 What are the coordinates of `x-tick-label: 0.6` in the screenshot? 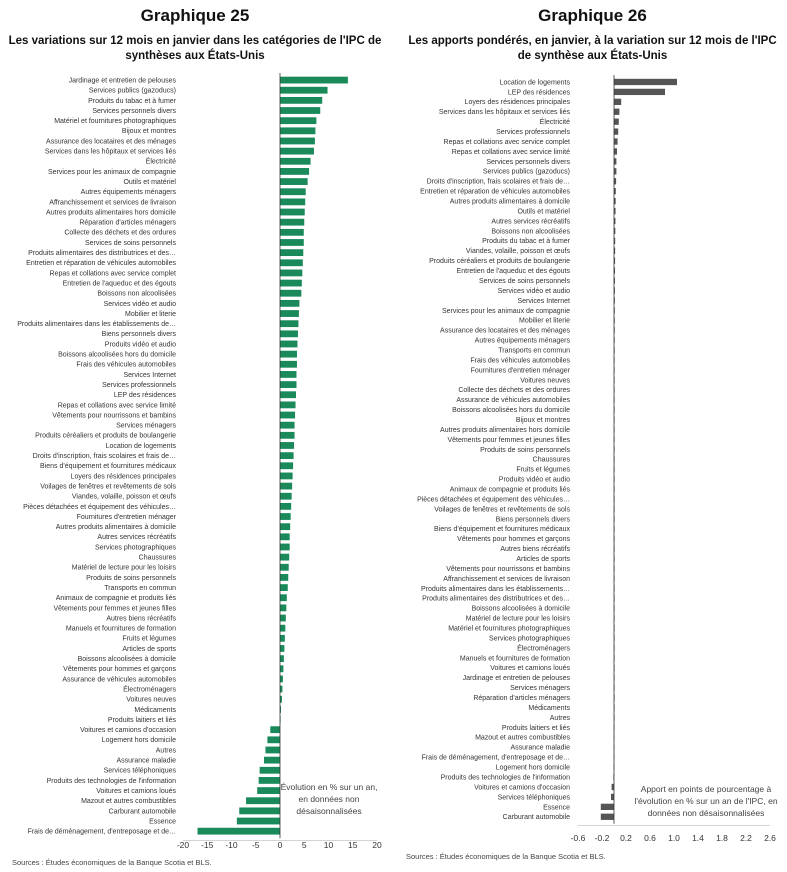 It's located at (650, 838).